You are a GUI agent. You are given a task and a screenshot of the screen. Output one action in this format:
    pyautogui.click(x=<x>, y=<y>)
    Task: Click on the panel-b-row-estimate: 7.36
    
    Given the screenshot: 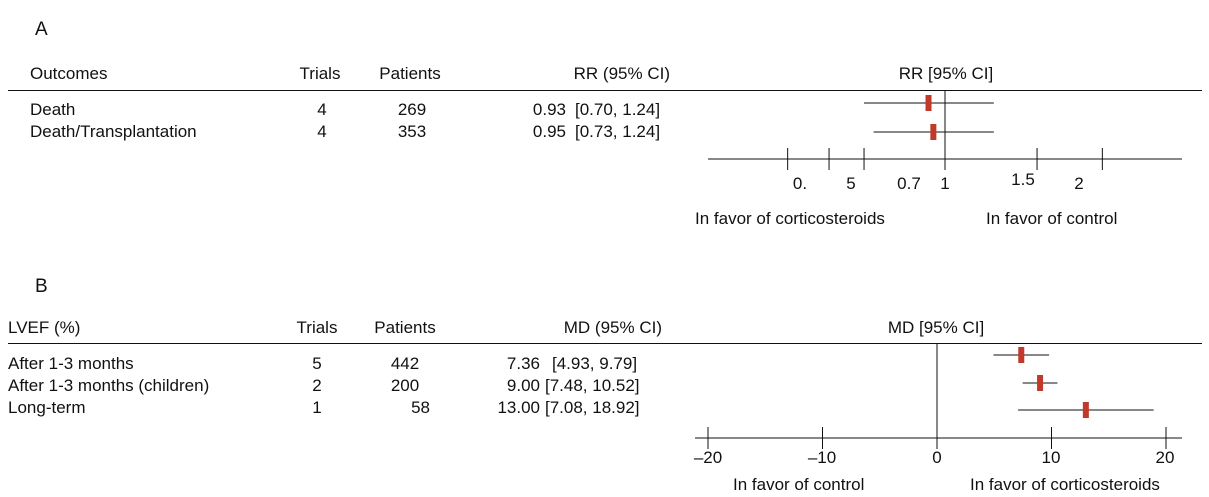 What is the action you would take?
    pyautogui.click(x=523, y=363)
    